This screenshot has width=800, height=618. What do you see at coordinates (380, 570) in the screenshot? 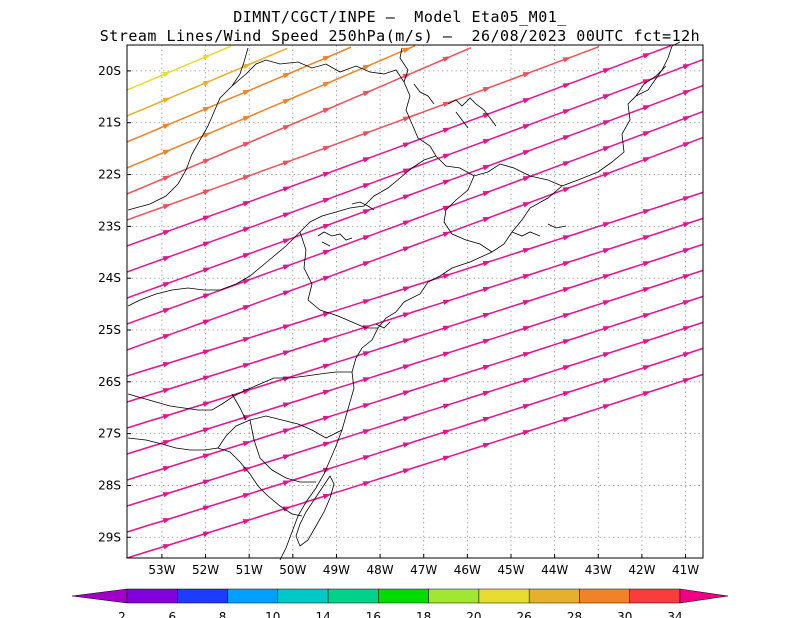
I see `lon-tick-label: 48W` at bounding box center [380, 570].